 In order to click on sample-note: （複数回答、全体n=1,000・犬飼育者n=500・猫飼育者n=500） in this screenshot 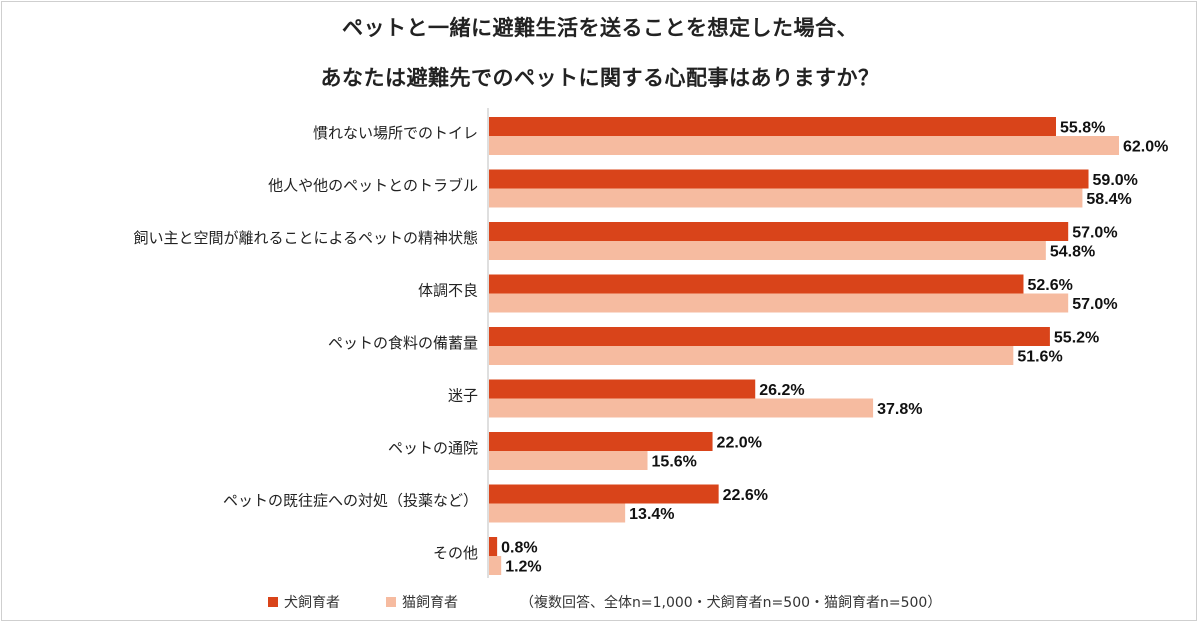, I will do `click(731, 603)`.